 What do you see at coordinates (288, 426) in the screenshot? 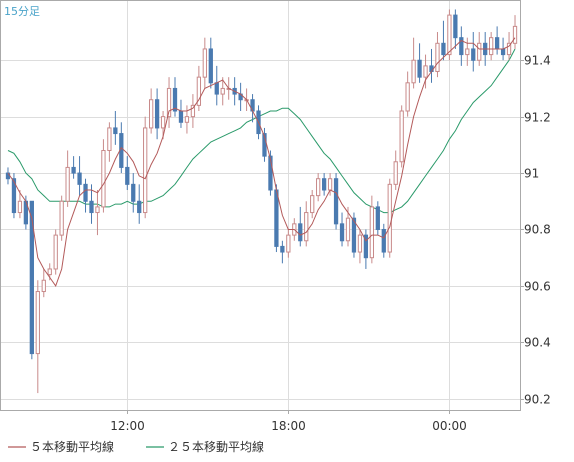
I see `x-tick-label: 18:00` at bounding box center [288, 426].